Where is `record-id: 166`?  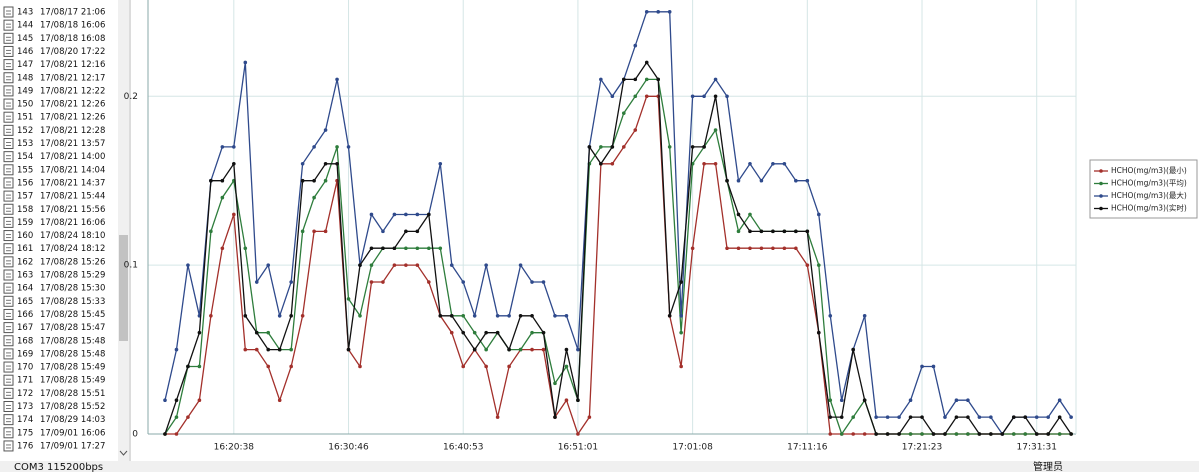 record-id: 166 is located at coordinates (25, 315).